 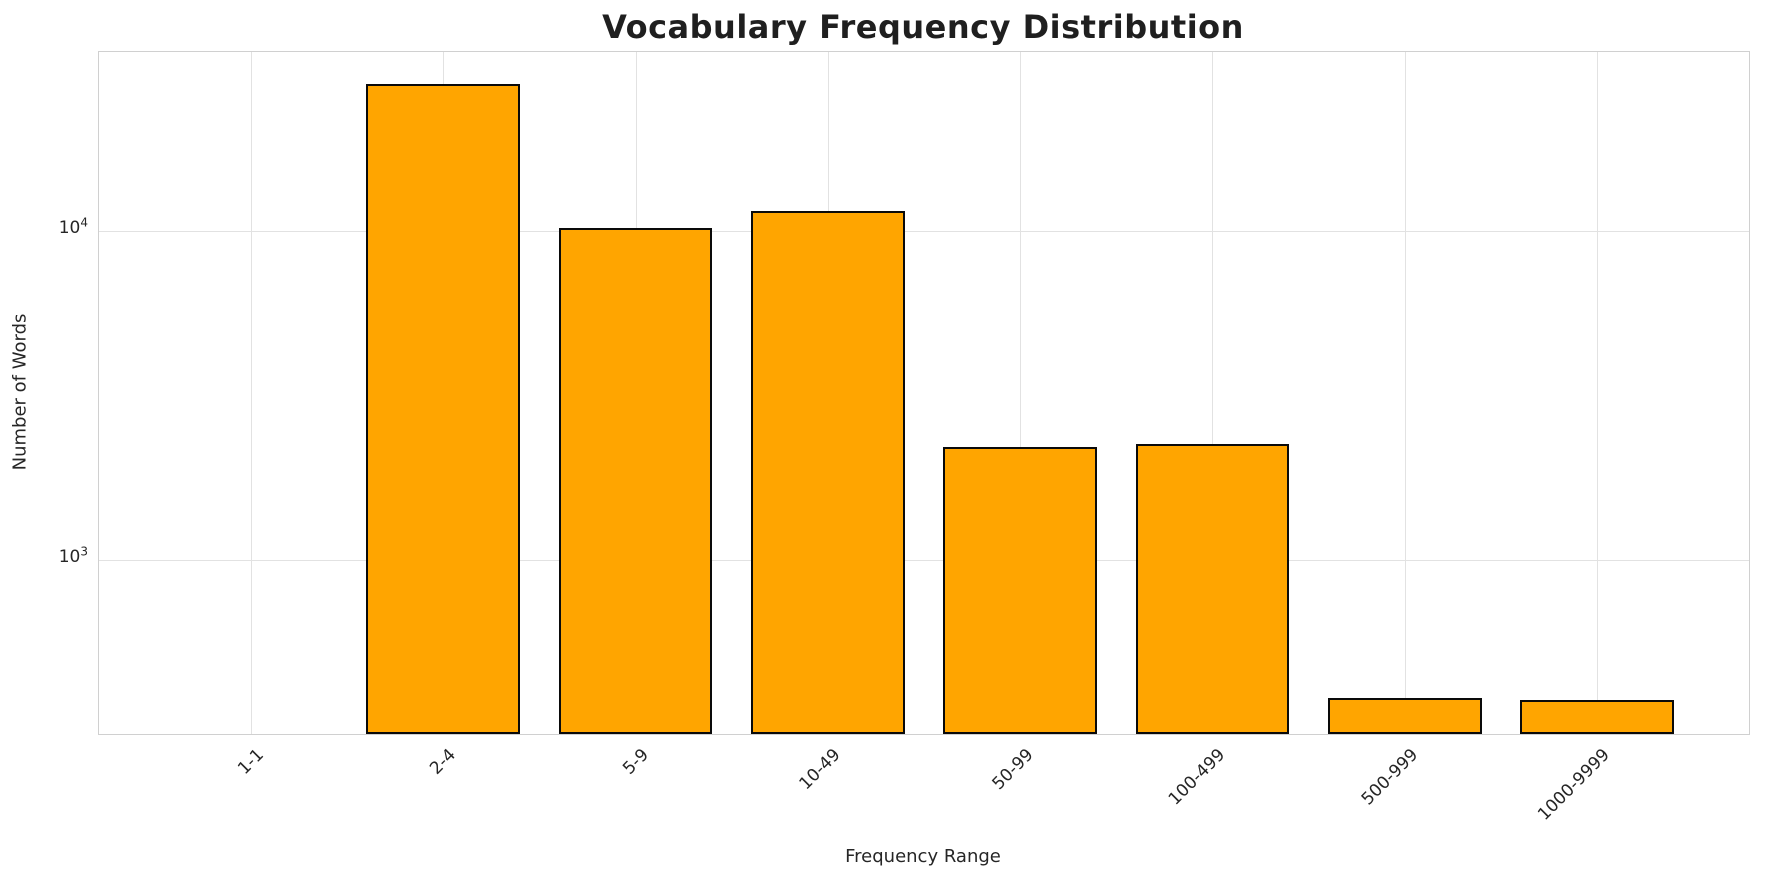 I want to click on x-tick-label: 1000-9999, so click(x=1574, y=785).